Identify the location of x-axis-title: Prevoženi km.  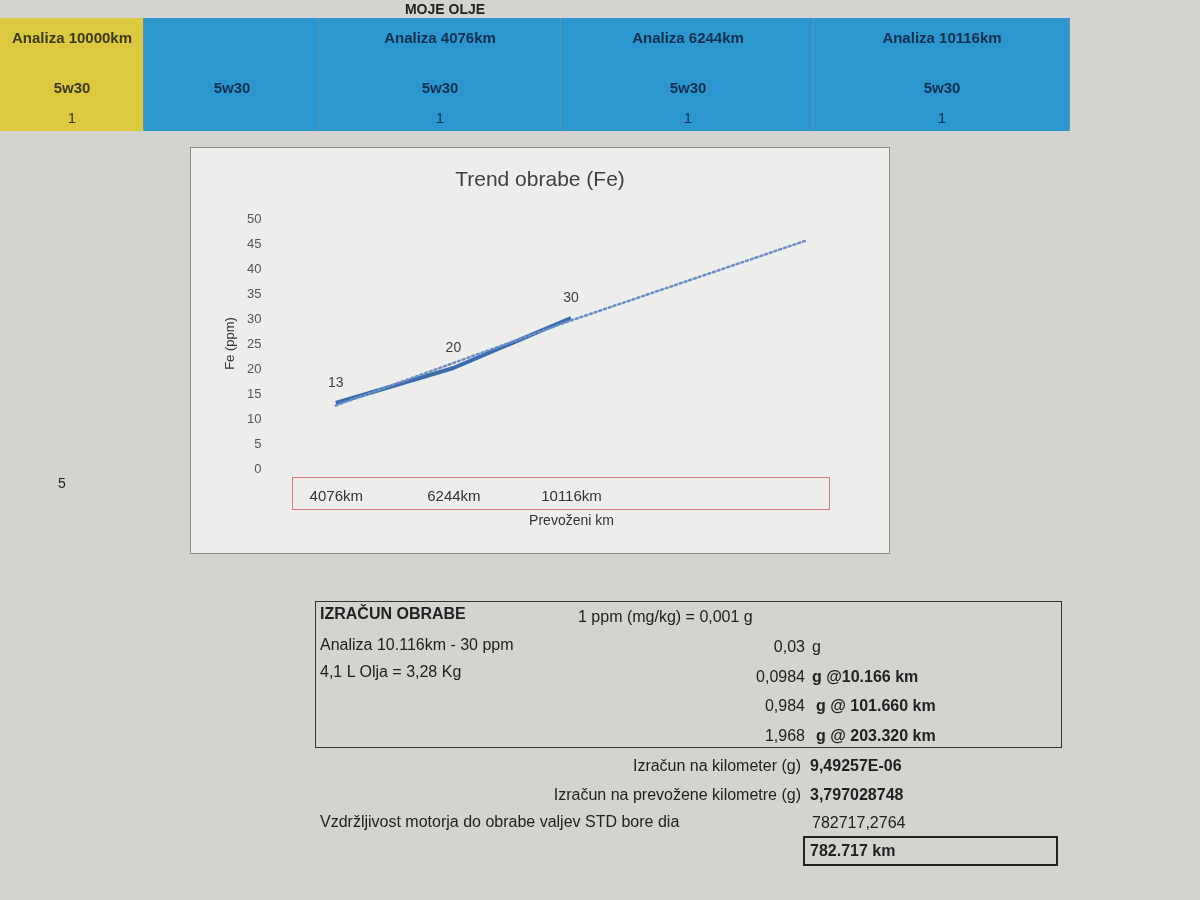
(571, 519).